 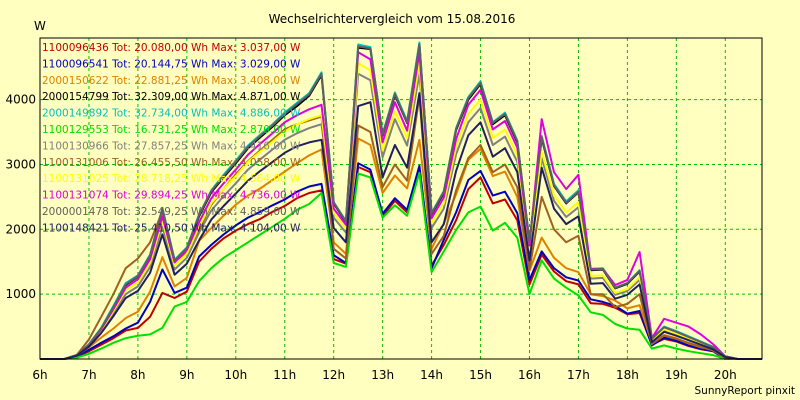 What do you see at coordinates (480, 375) in the screenshot?
I see `x-tick-label: 15h` at bounding box center [480, 375].